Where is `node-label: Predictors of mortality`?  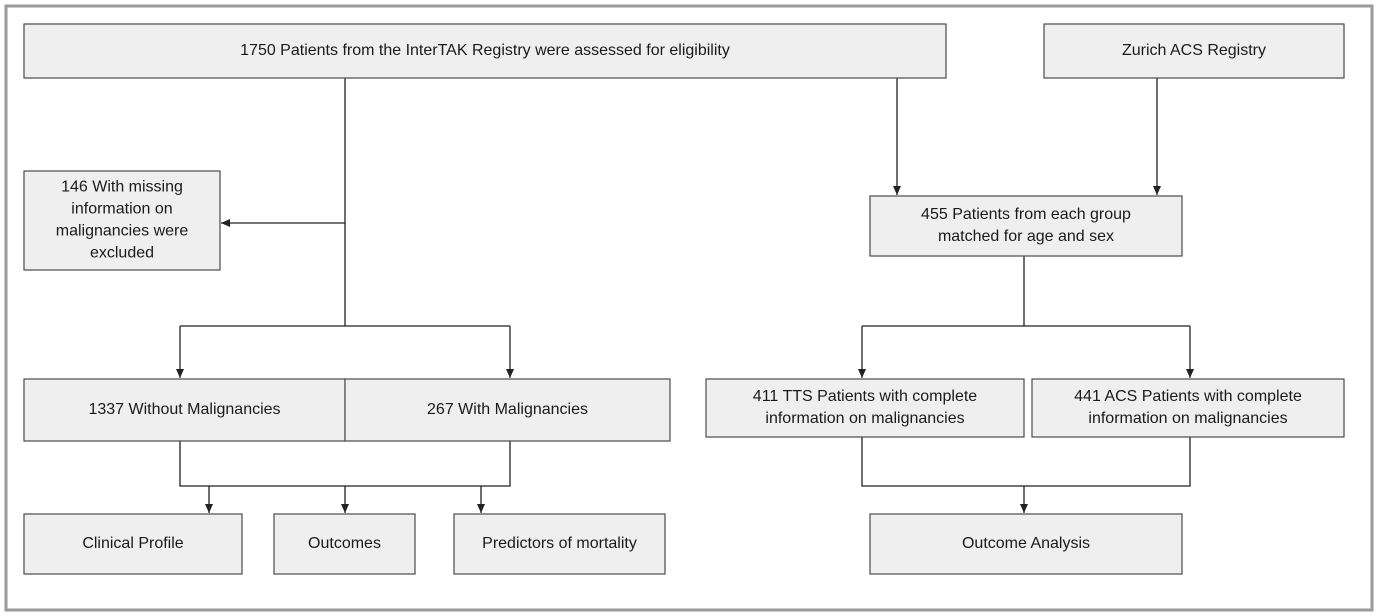
node-label: Predictors of mortality is located at coordinates (559, 543).